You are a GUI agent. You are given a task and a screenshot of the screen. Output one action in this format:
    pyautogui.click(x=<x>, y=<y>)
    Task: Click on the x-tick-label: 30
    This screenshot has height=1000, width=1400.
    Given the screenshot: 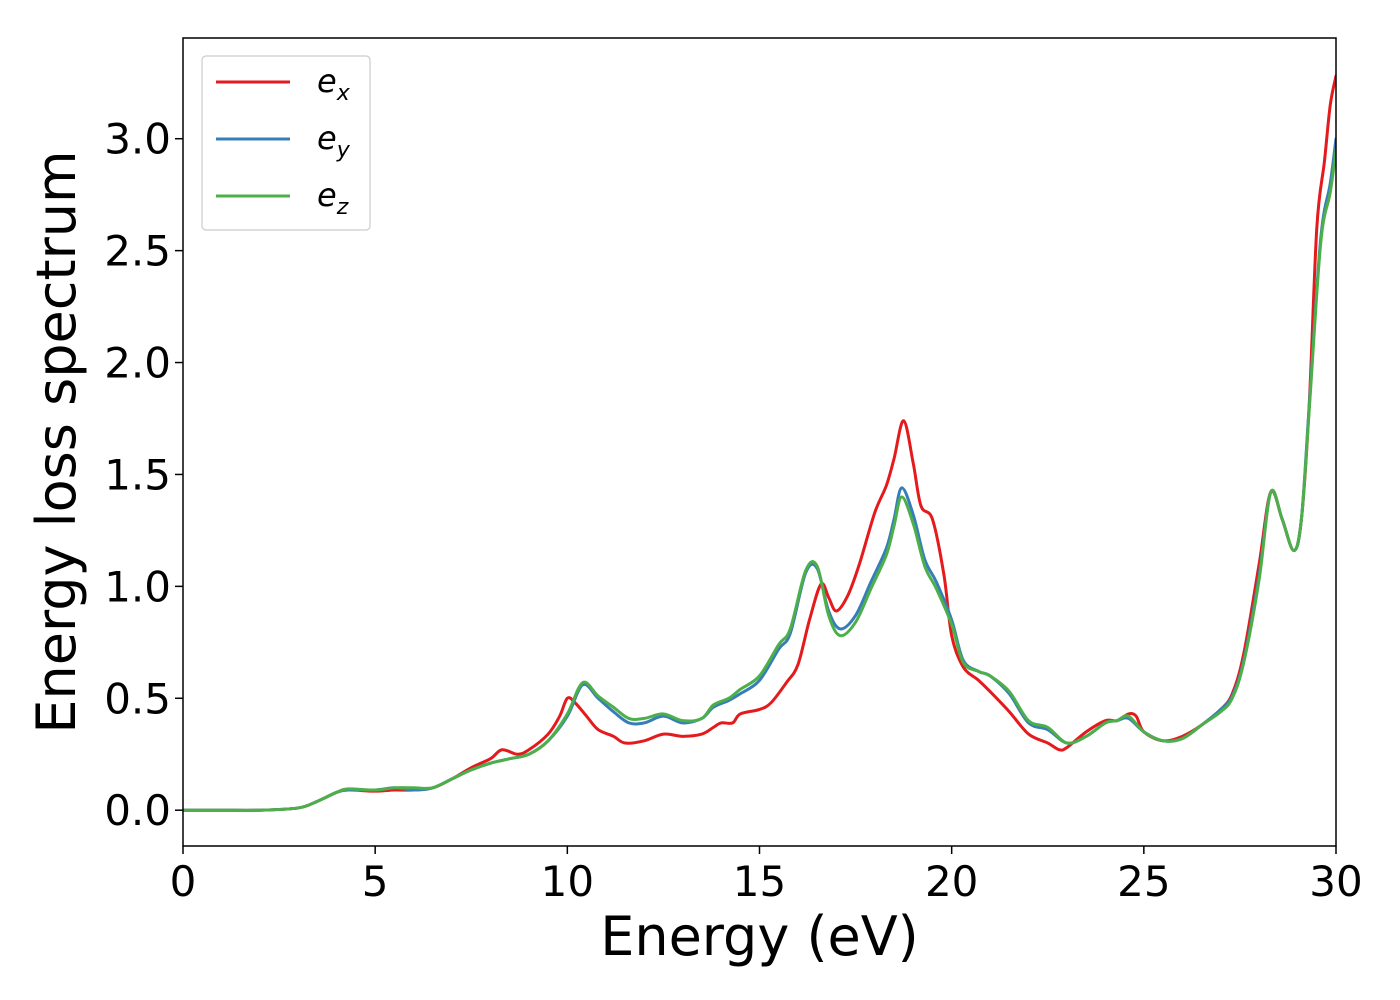 What is the action you would take?
    pyautogui.click(x=1335, y=881)
    